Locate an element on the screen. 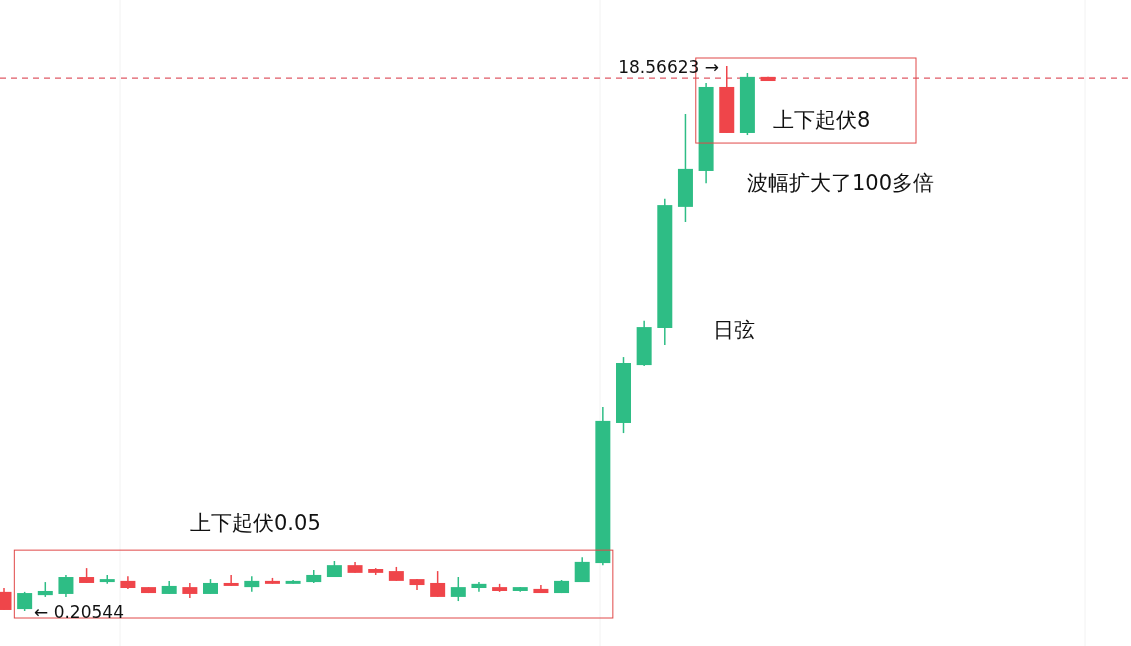 This screenshot has height=646, width=1131. annotation: ← 0.20544 is located at coordinates (79, 612).